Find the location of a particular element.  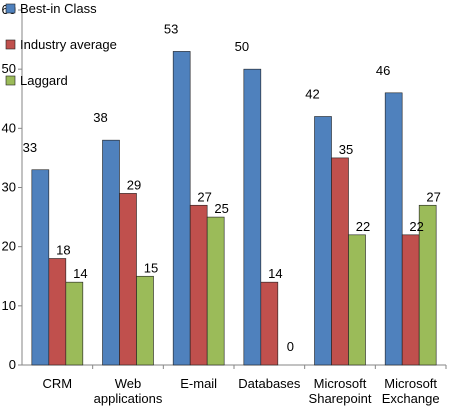

data-label: 25 is located at coordinates (221, 208).